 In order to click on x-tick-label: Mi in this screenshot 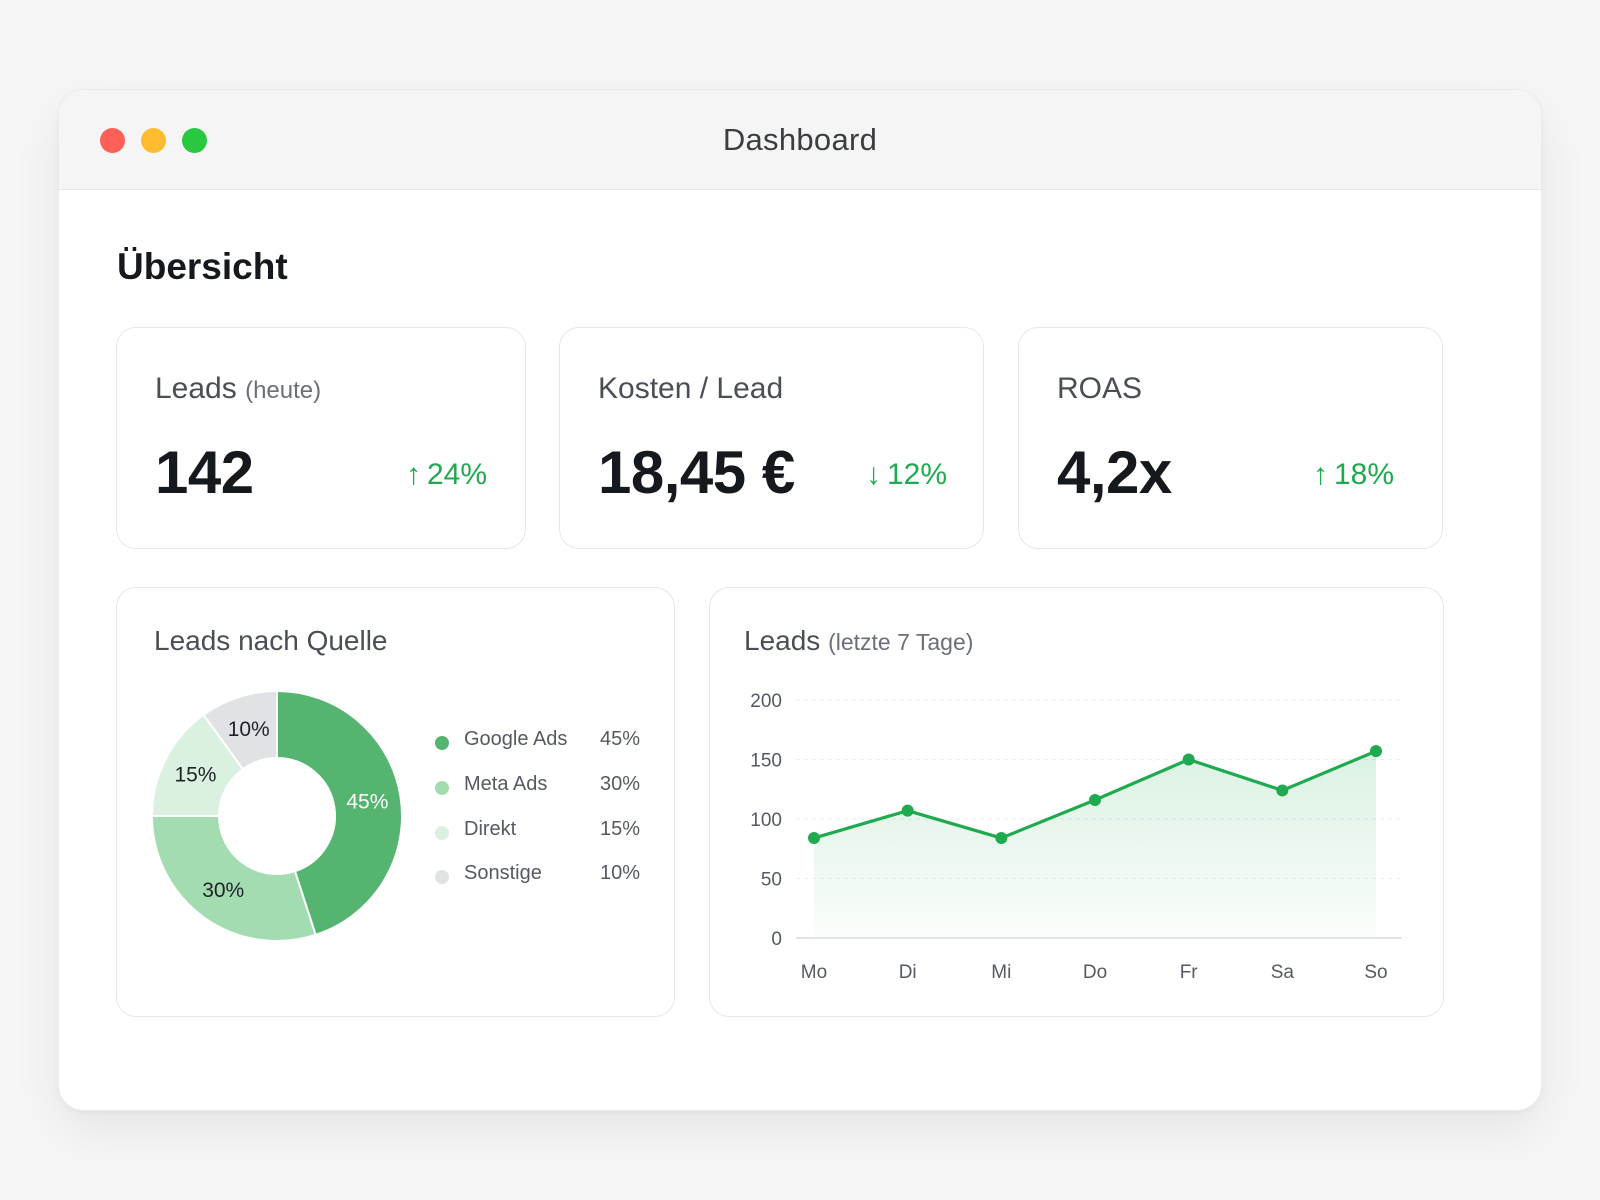, I will do `click(1001, 972)`.